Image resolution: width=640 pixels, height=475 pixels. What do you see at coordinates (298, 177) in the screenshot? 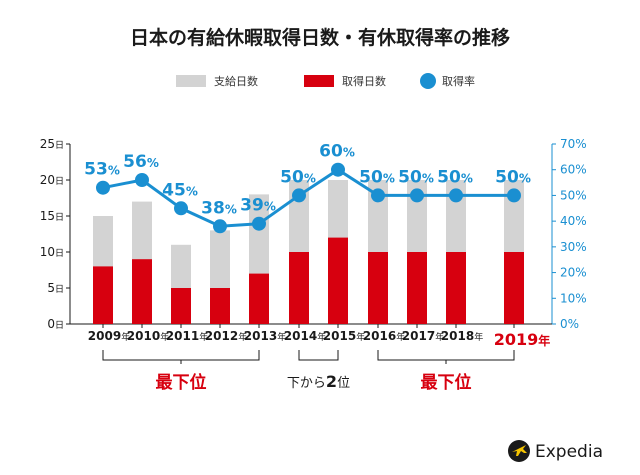
I see `rate-label-2014: 50%` at bounding box center [298, 177].